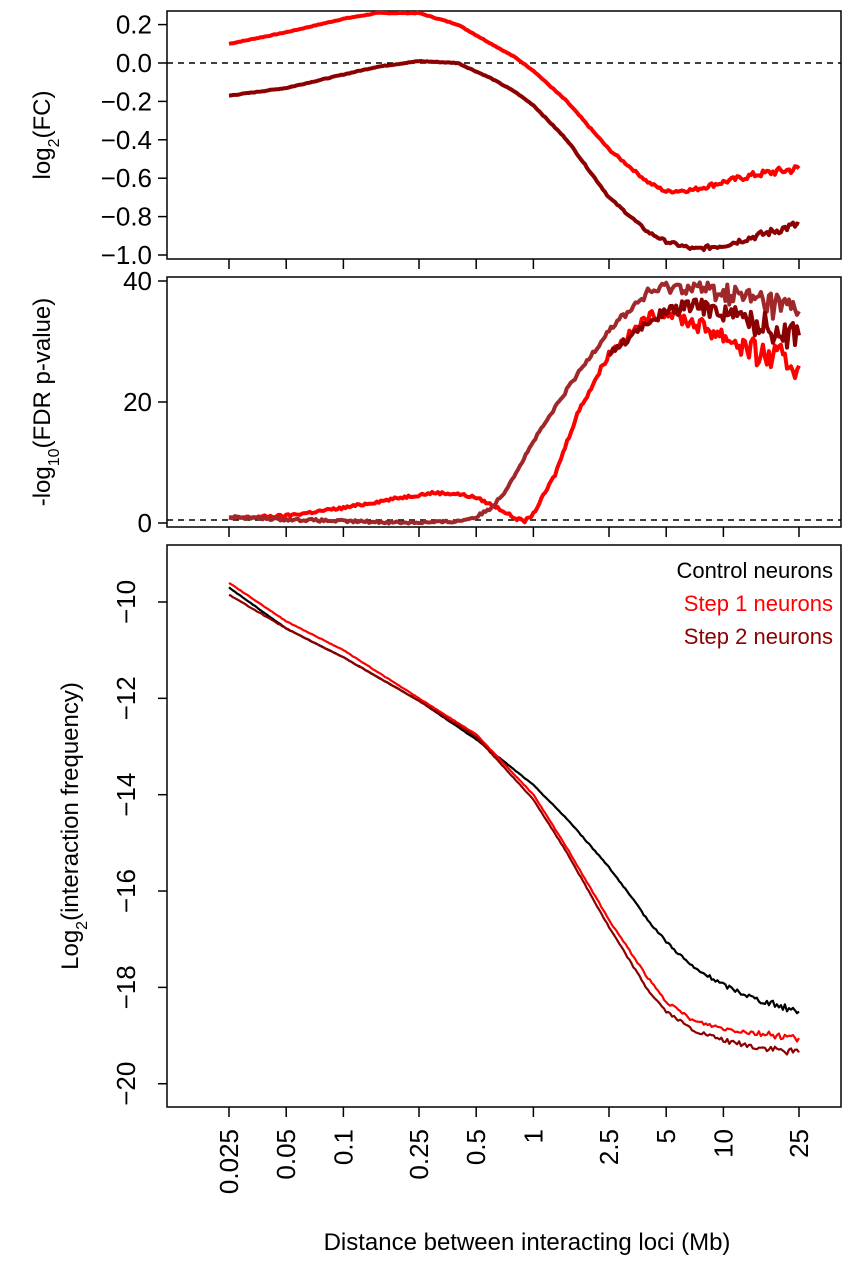 The height and width of the screenshot is (1263, 860). Describe the element at coordinates (758, 636) in the screenshot. I see `legend-label-step2: Step 2 neurons` at that location.